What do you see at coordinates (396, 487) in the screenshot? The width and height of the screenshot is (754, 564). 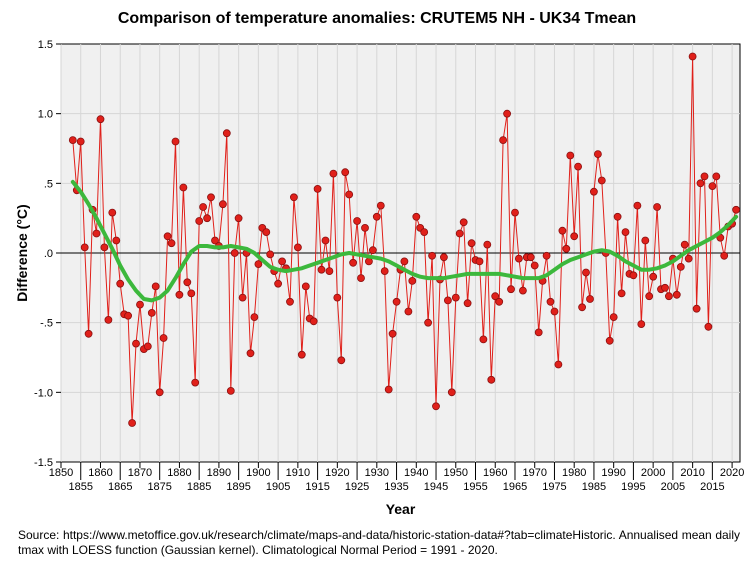 I see `x-tick-label: 1935` at bounding box center [396, 487].